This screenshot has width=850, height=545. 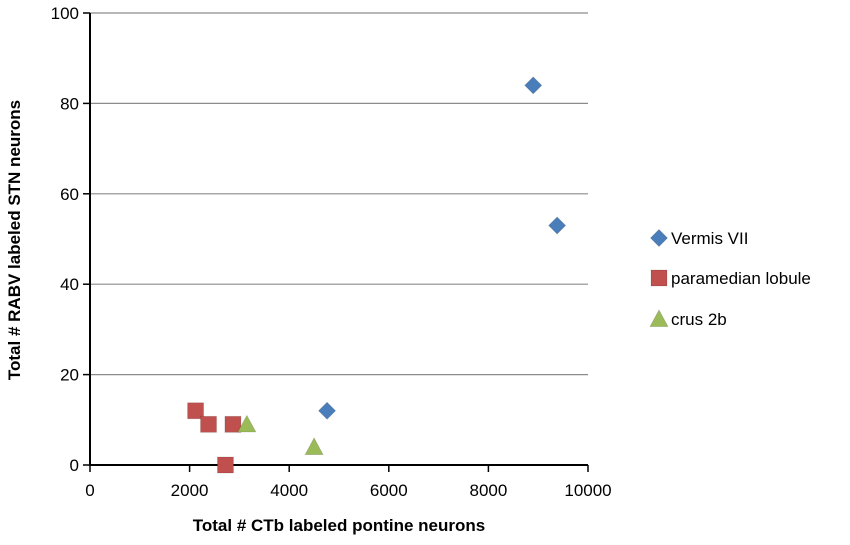 What do you see at coordinates (699, 319) in the screenshot?
I see `legend-label-crus-2b: crus 2b` at bounding box center [699, 319].